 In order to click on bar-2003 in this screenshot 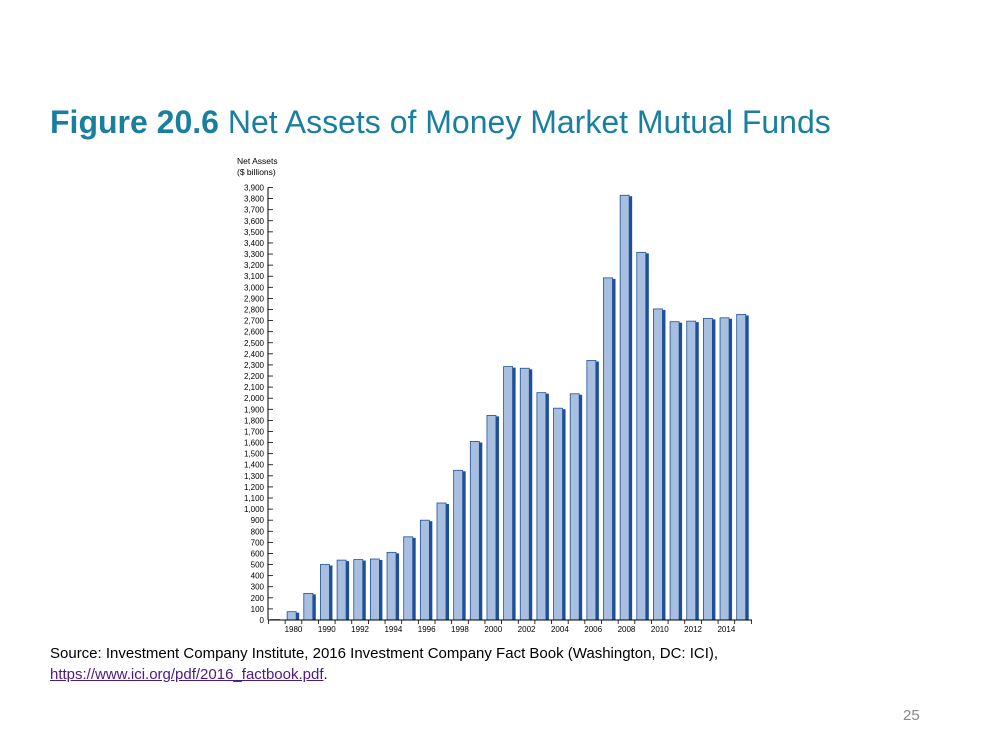, I will do `click(542, 506)`.